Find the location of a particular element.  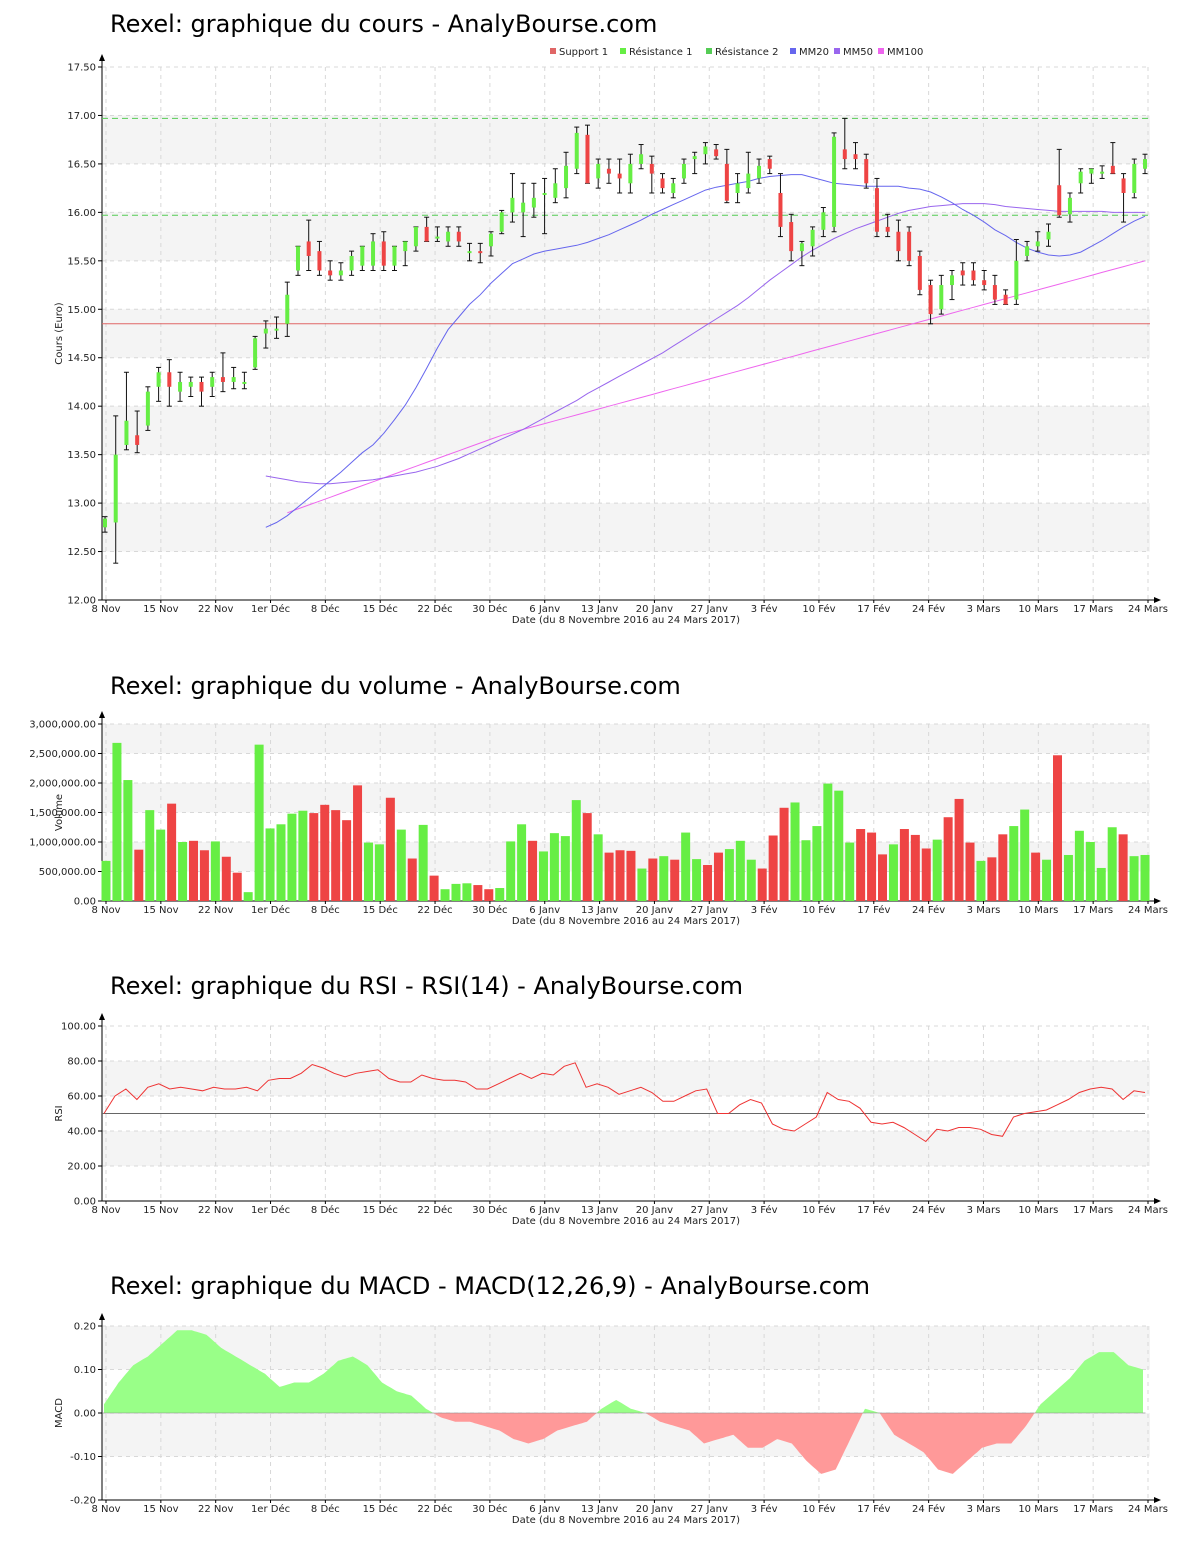

price-xtick-label: 6 Janv is located at coordinates (544, 609).